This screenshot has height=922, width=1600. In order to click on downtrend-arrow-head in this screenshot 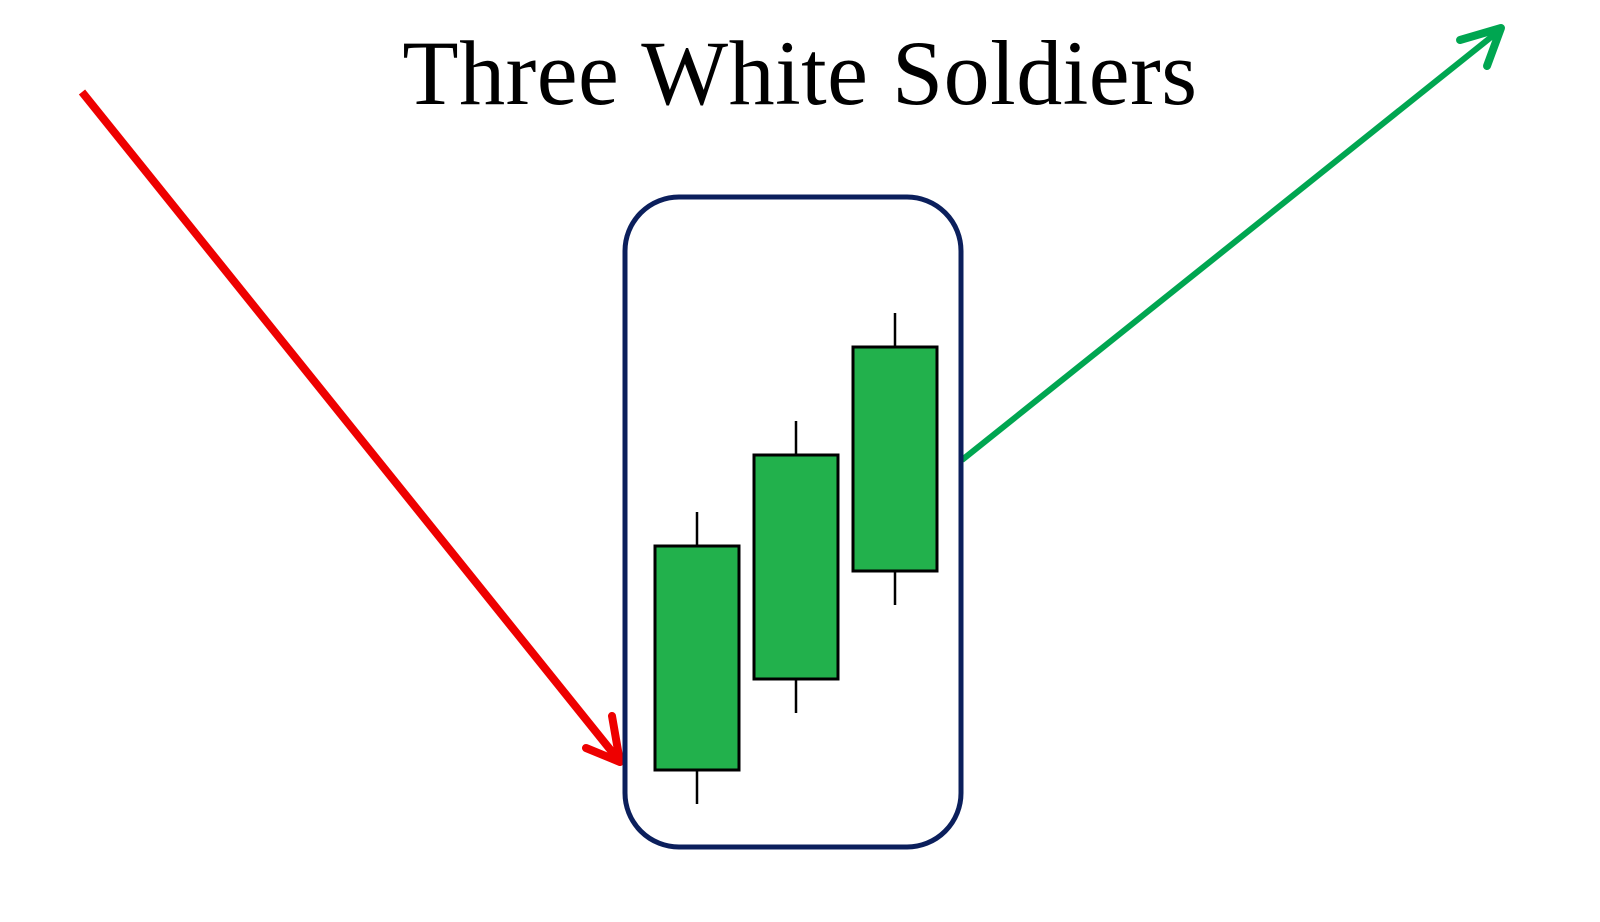, I will do `click(603, 739)`.